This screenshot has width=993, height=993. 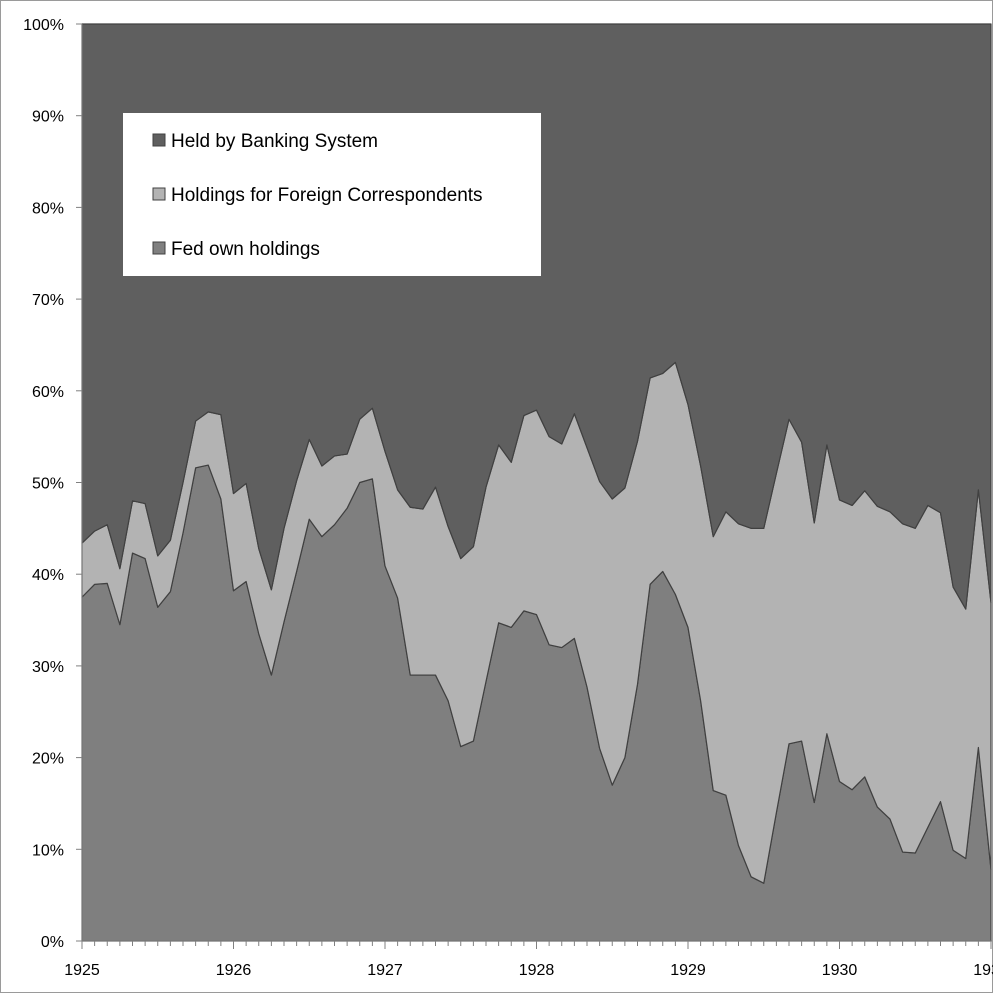 I want to click on x-axis: 1925 1926 1927 1928 1929 1930 1931, so click(x=528, y=959).